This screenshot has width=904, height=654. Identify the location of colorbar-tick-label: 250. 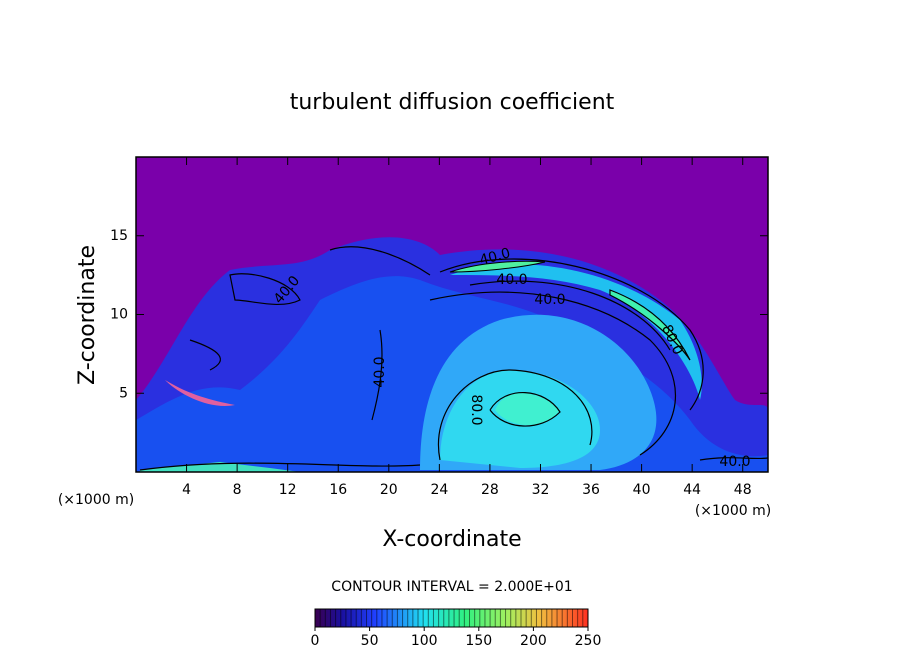
(588, 641).